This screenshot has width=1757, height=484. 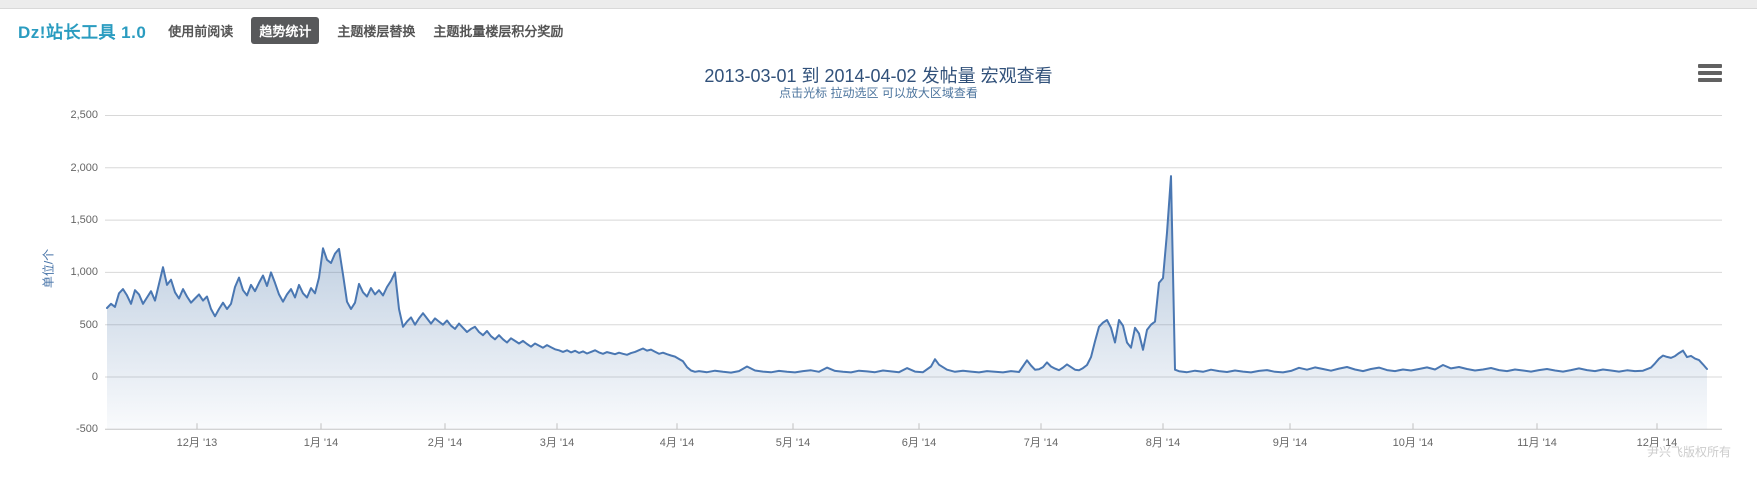 I want to click on x-axis-label: 3月 '14, so click(x=557, y=443).